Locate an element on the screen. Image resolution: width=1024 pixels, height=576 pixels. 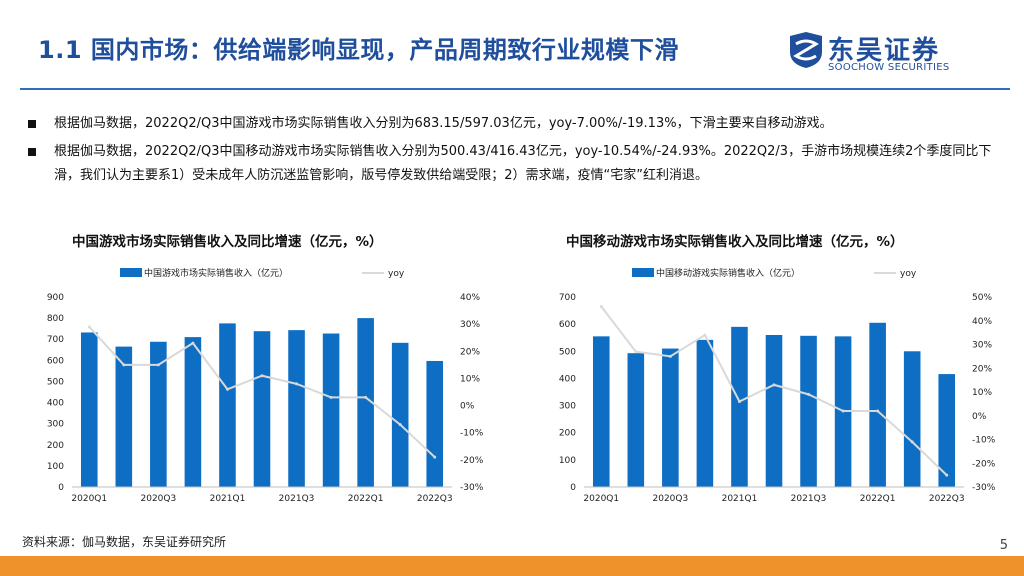
y-left-tick-label: 800 is located at coordinates (55, 319).